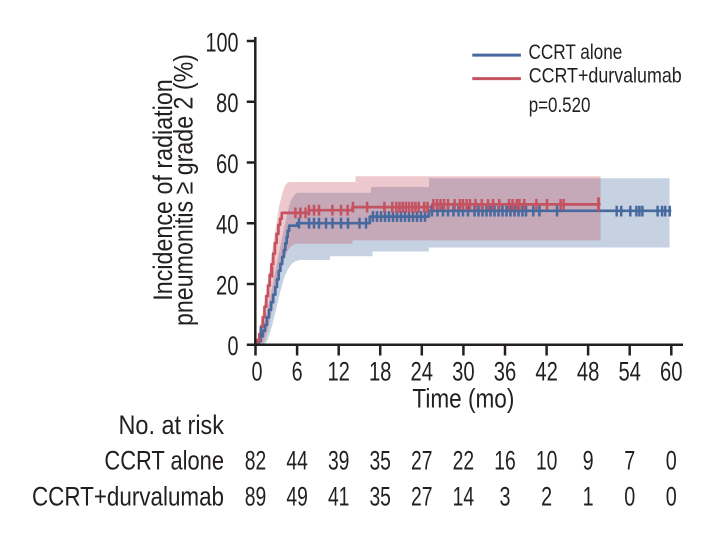  What do you see at coordinates (588, 371) in the screenshot?
I see `svg-text: 48` at bounding box center [588, 371].